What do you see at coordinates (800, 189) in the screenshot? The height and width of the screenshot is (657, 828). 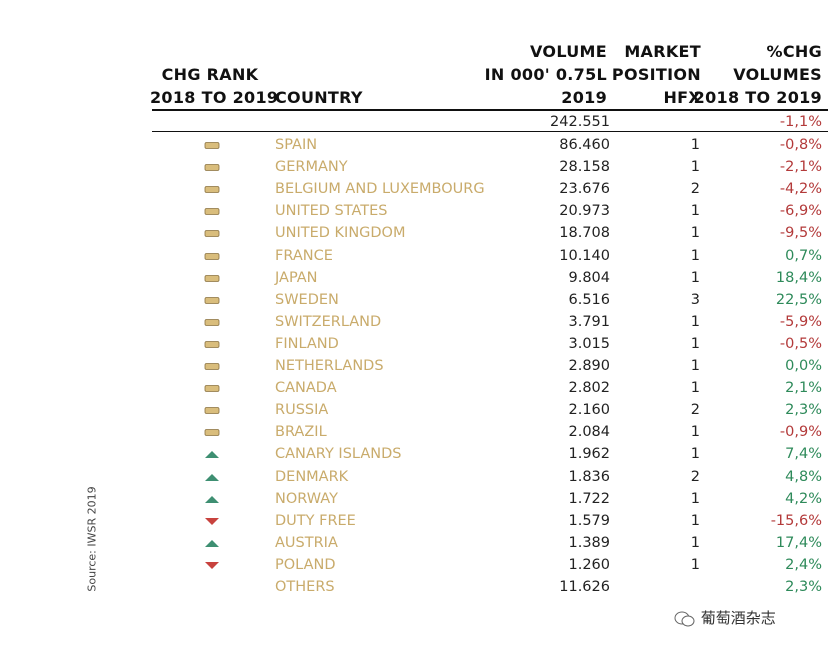 I see `change: -4,2%` at bounding box center [800, 189].